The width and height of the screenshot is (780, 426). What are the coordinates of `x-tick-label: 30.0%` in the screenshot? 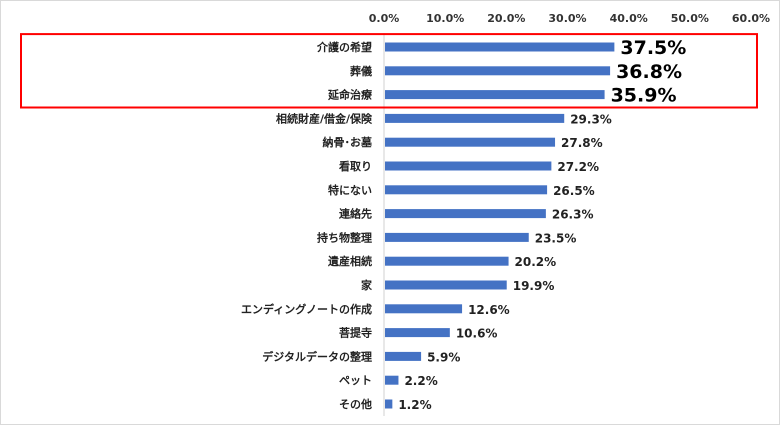 It's located at (567, 18).